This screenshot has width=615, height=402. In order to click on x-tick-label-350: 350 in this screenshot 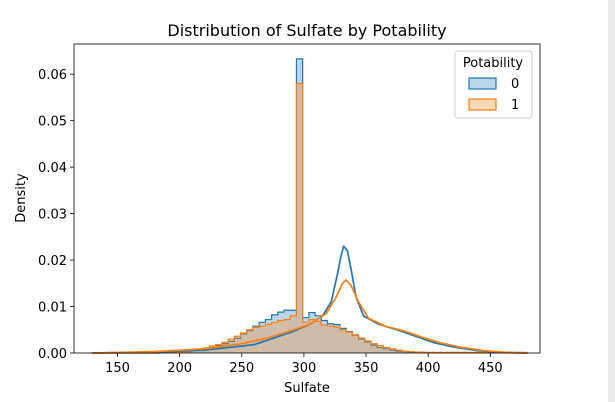, I will do `click(366, 368)`.